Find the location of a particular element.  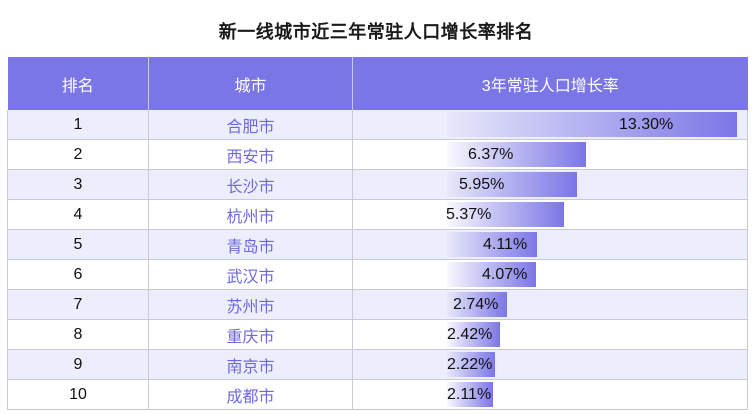

growth-rate-cell: 5.95% is located at coordinates (550, 184).